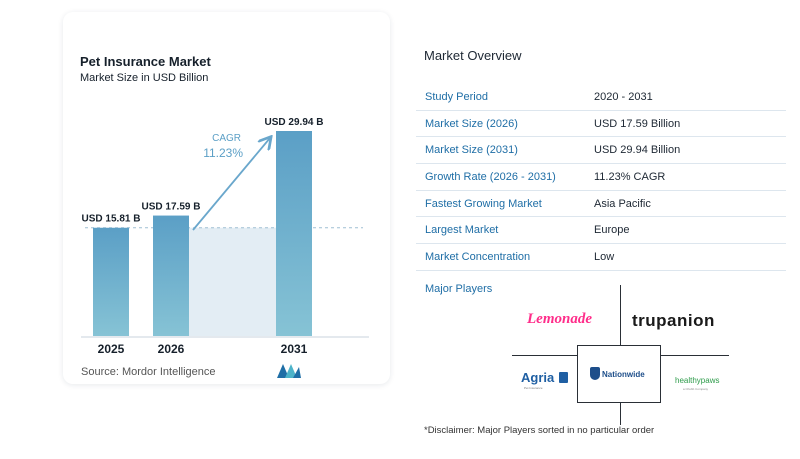  Describe the element at coordinates (144, 78) in the screenshot. I see `chart-subtitle: Market Size in USD Billion` at that location.